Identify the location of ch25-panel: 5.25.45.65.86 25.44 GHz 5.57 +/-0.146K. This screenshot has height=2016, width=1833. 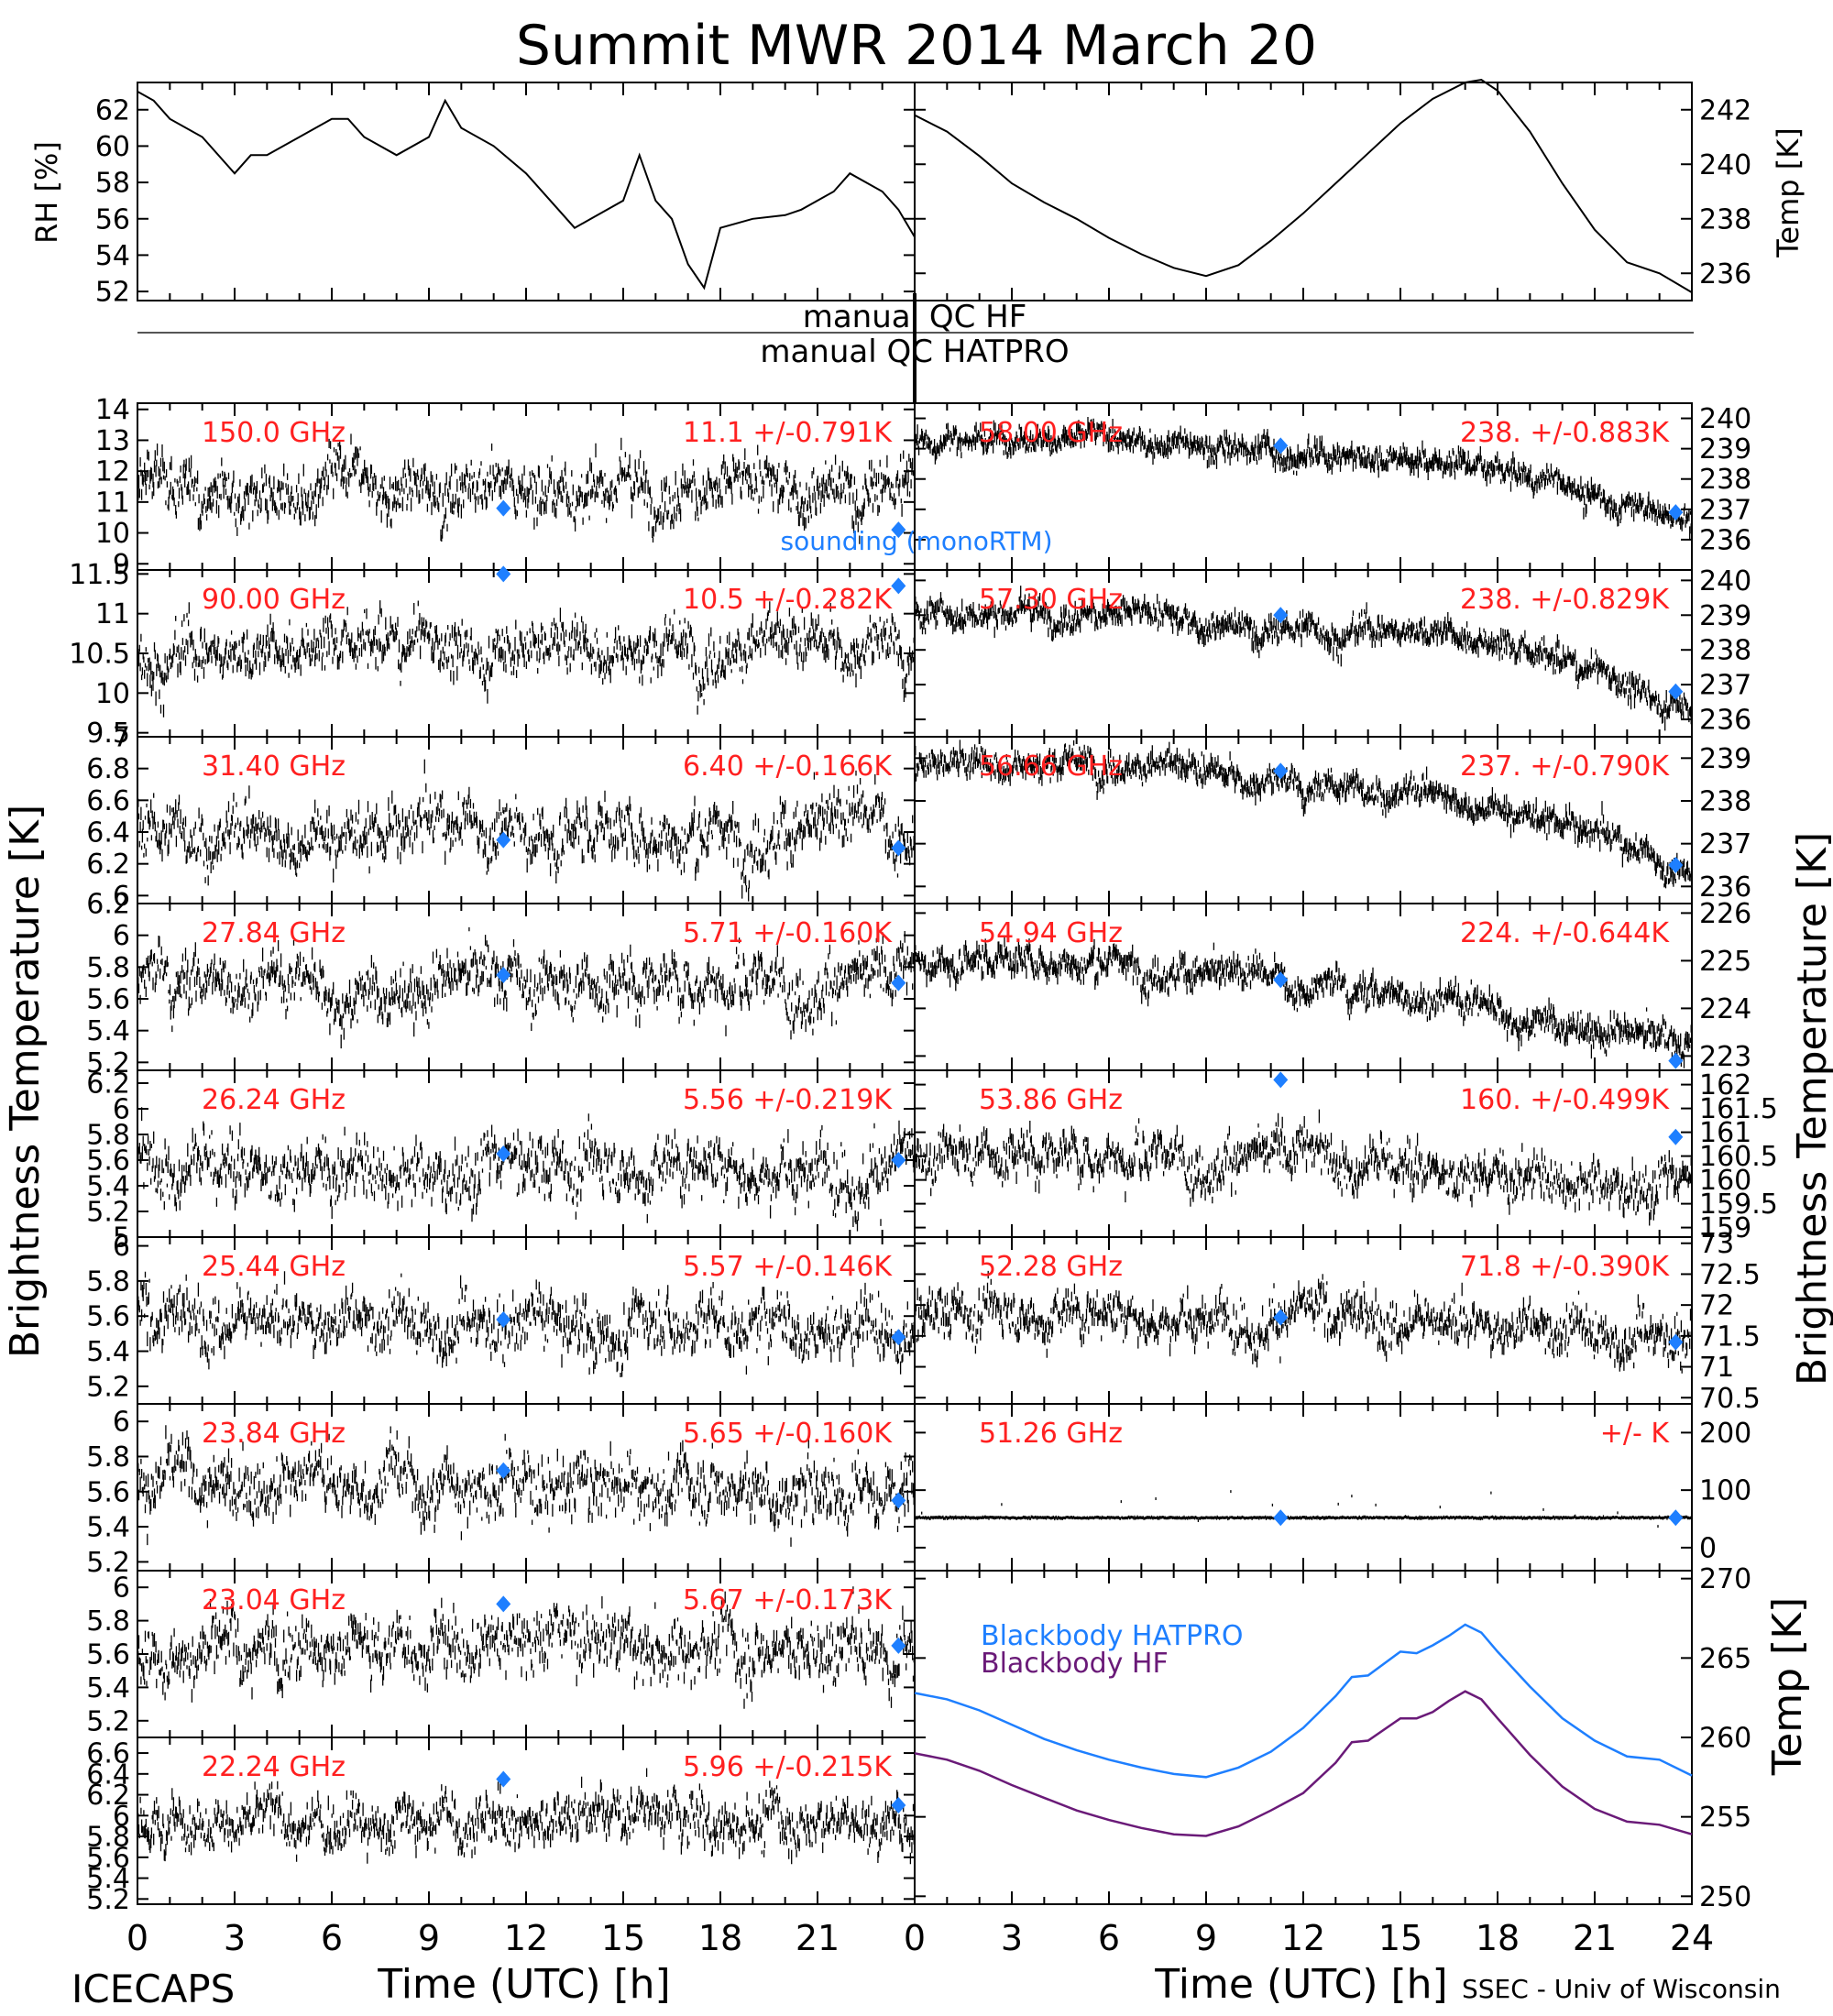
(501, 1318).